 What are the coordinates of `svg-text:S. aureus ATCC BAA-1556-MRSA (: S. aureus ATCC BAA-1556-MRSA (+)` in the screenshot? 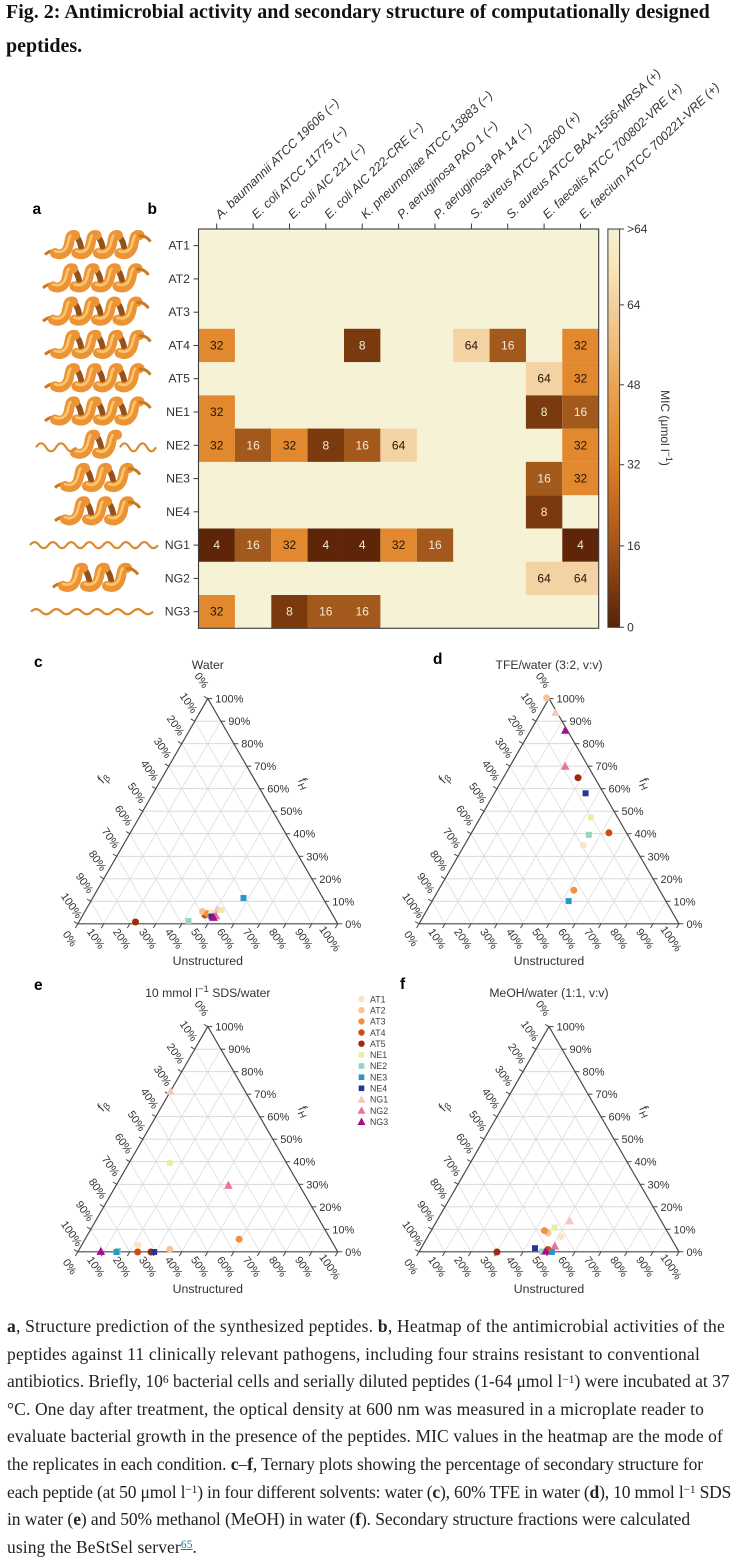 It's located at (584, 143).